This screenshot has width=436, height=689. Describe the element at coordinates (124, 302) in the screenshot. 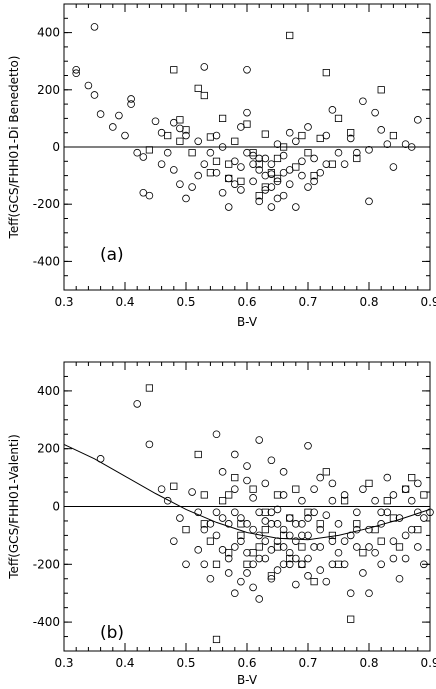

I see `x-tick-label: 0.4` at that location.